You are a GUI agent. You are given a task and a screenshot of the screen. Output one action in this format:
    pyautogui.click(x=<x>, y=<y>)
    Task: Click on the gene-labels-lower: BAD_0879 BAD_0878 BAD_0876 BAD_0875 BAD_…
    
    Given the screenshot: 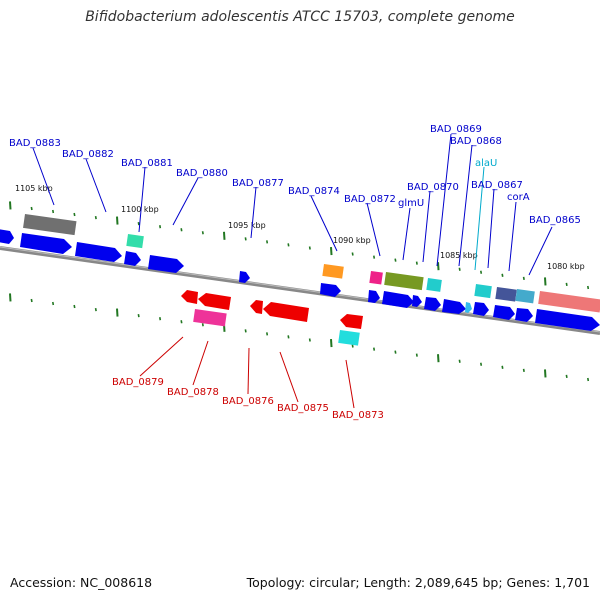 What is the action you would take?
    pyautogui.click(x=248, y=399)
    